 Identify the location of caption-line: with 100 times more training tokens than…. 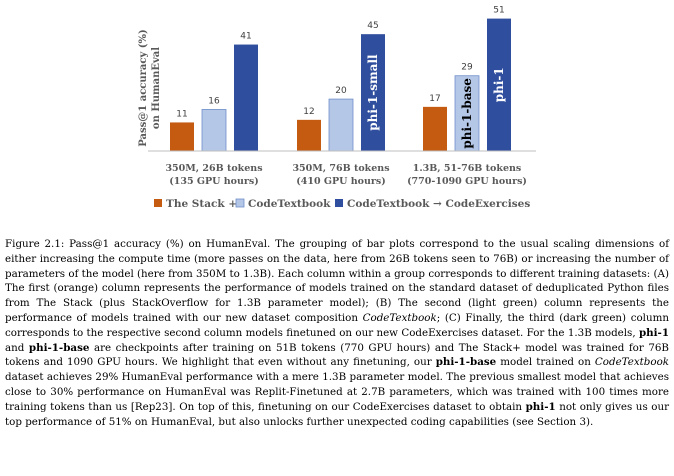
(337, 399).